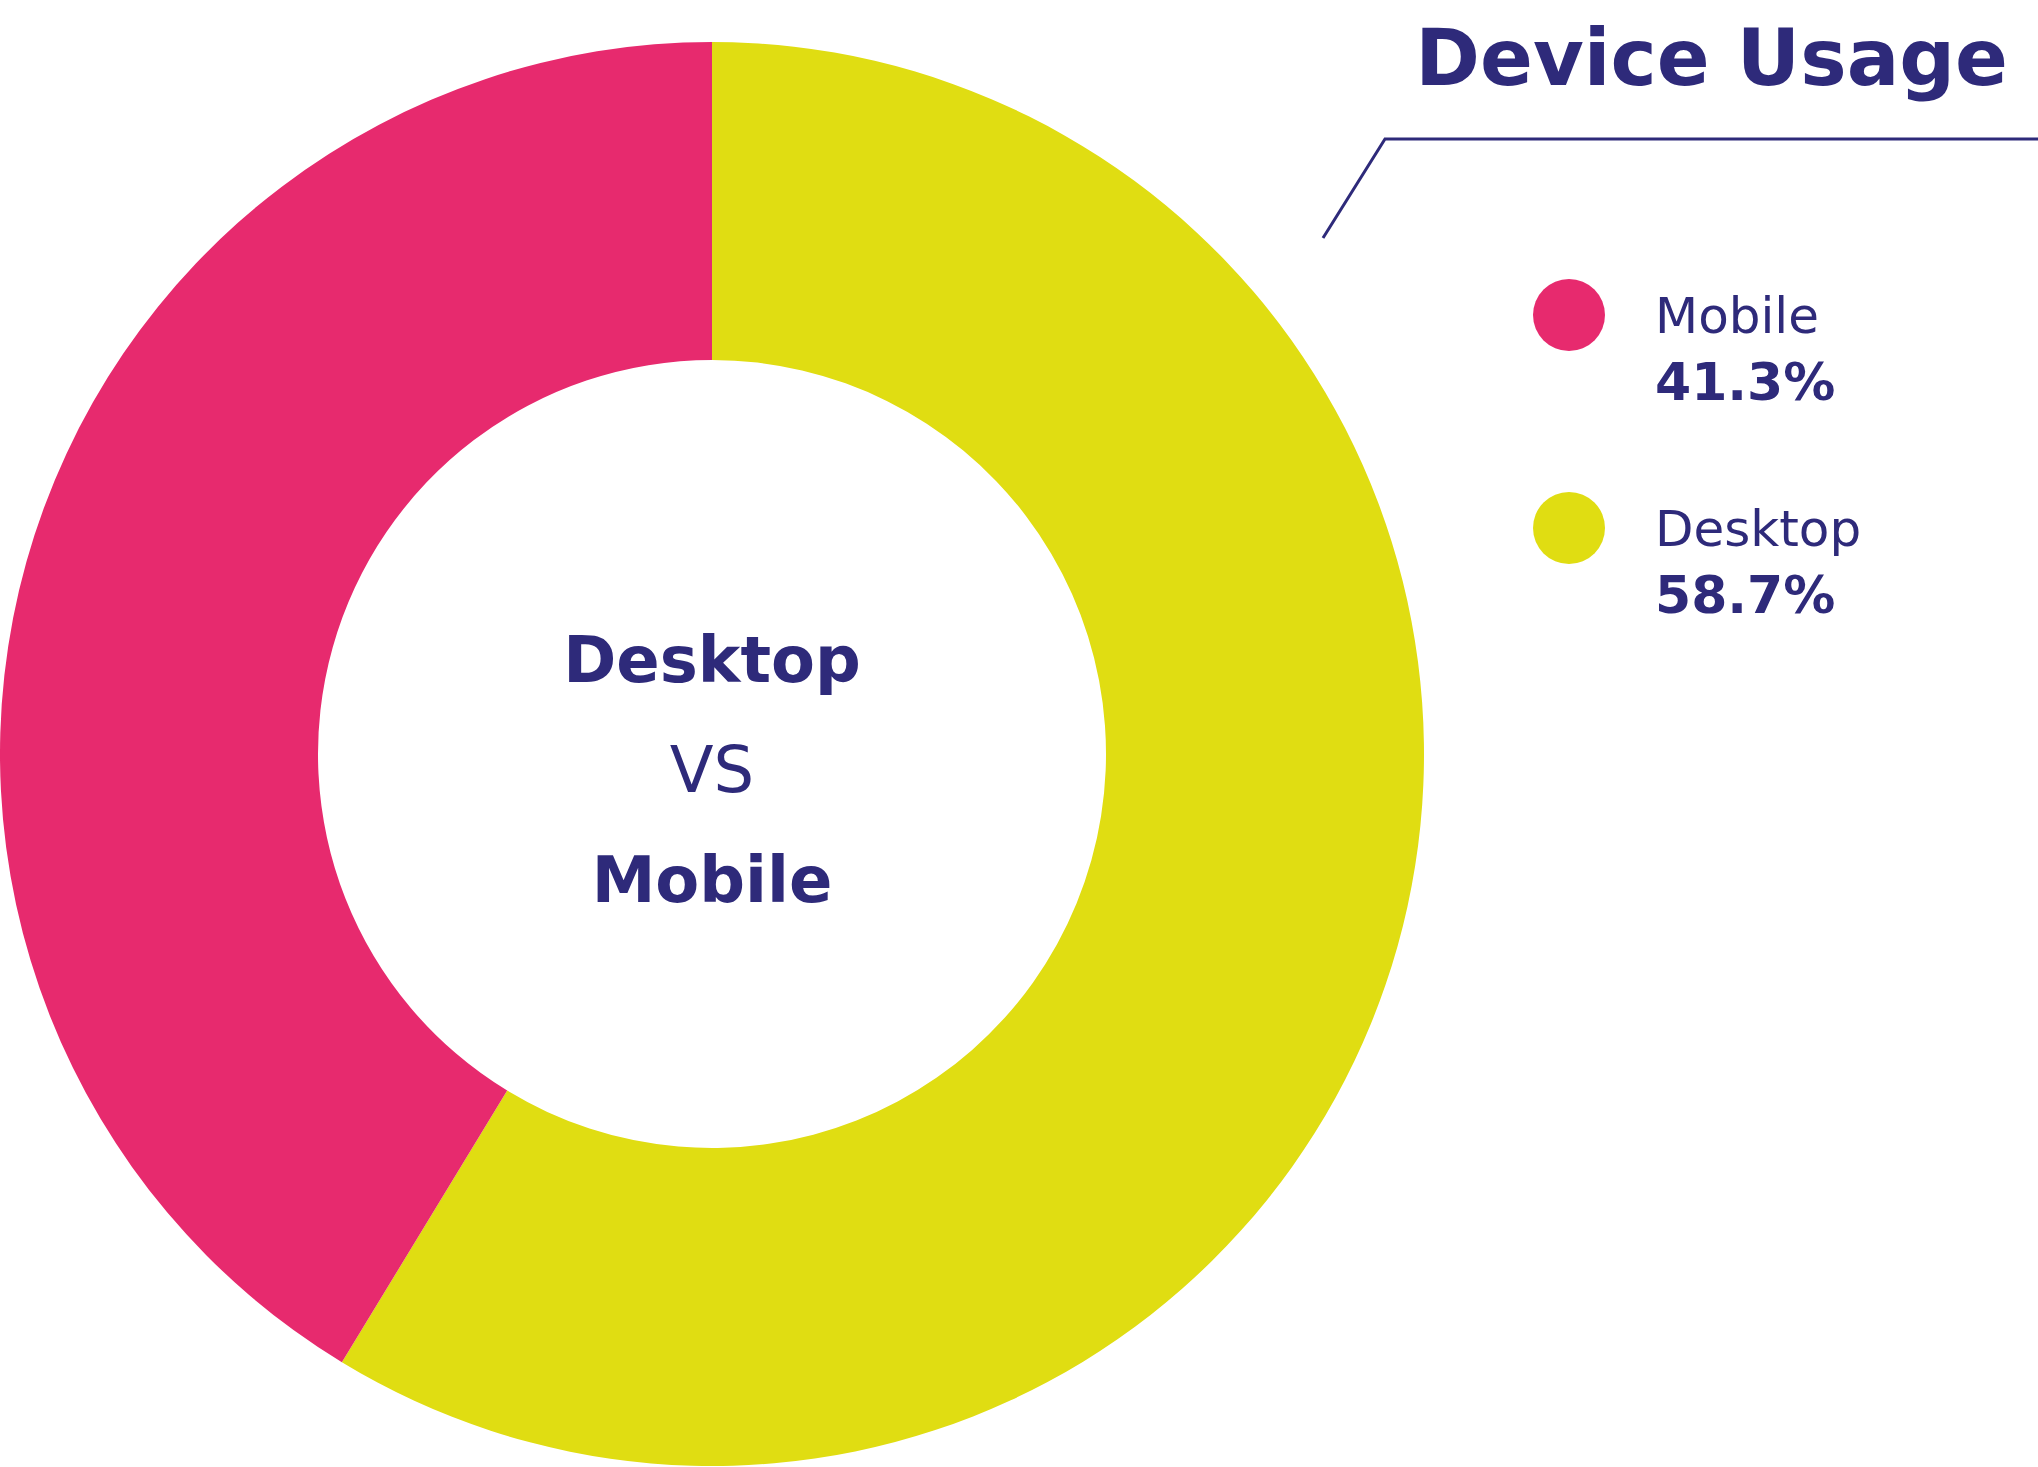 This screenshot has height=1467, width=2038. What do you see at coordinates (1758, 529) in the screenshot?
I see `legend-label: Desktop` at bounding box center [1758, 529].